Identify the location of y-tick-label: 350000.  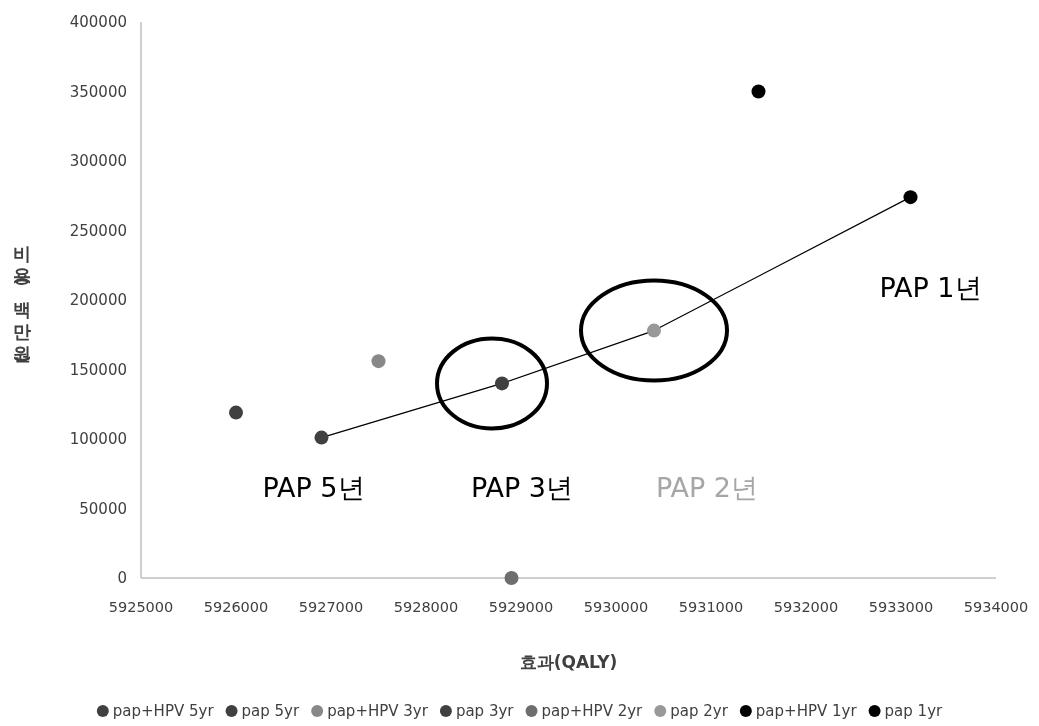
(98, 91).